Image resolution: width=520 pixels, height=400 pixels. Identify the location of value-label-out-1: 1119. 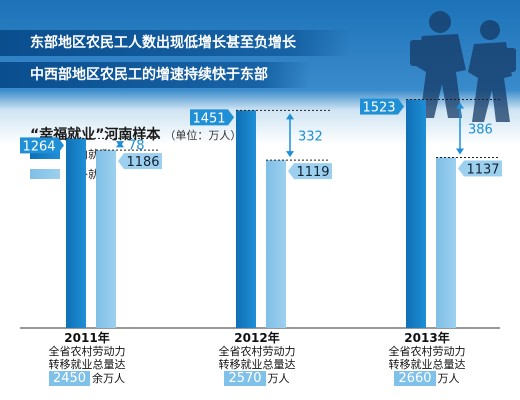
(312, 172).